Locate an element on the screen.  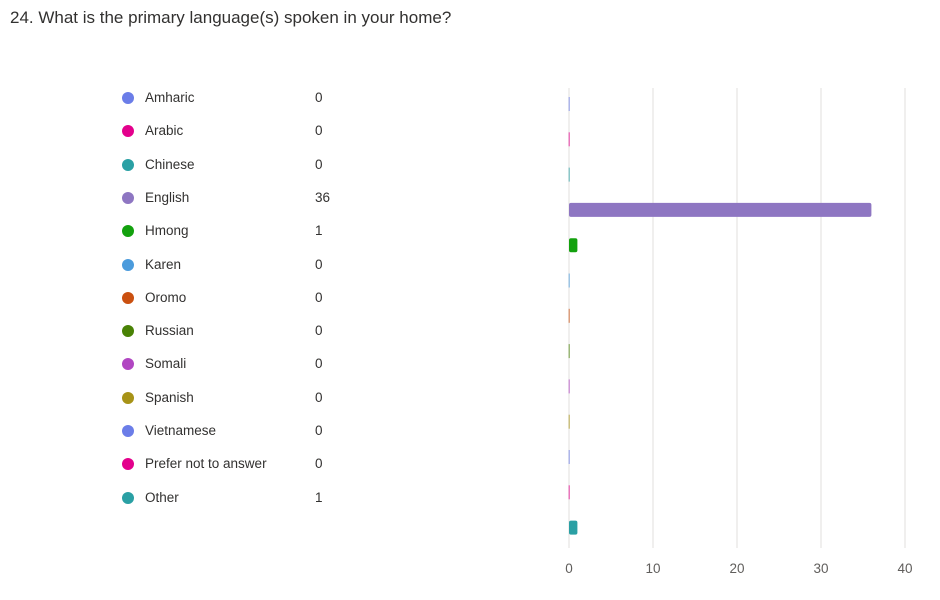
bar-chinese is located at coordinates (569, 174).